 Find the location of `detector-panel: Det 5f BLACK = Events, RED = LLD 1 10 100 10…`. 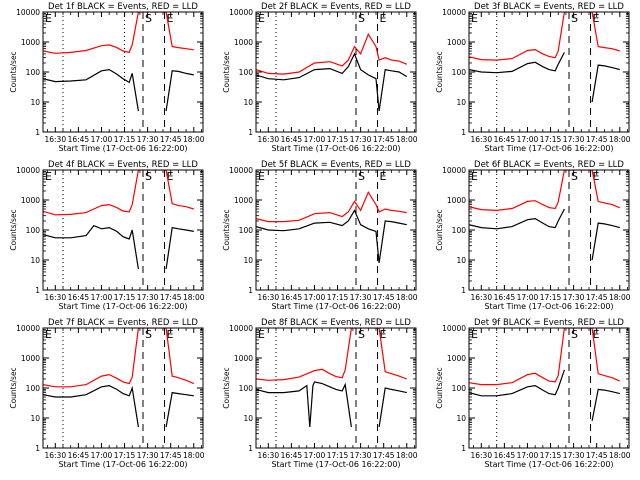

detector-panel: Det 5f BLACK = Events, RED = LLD 1 10 100 10… is located at coordinates (320, 235).